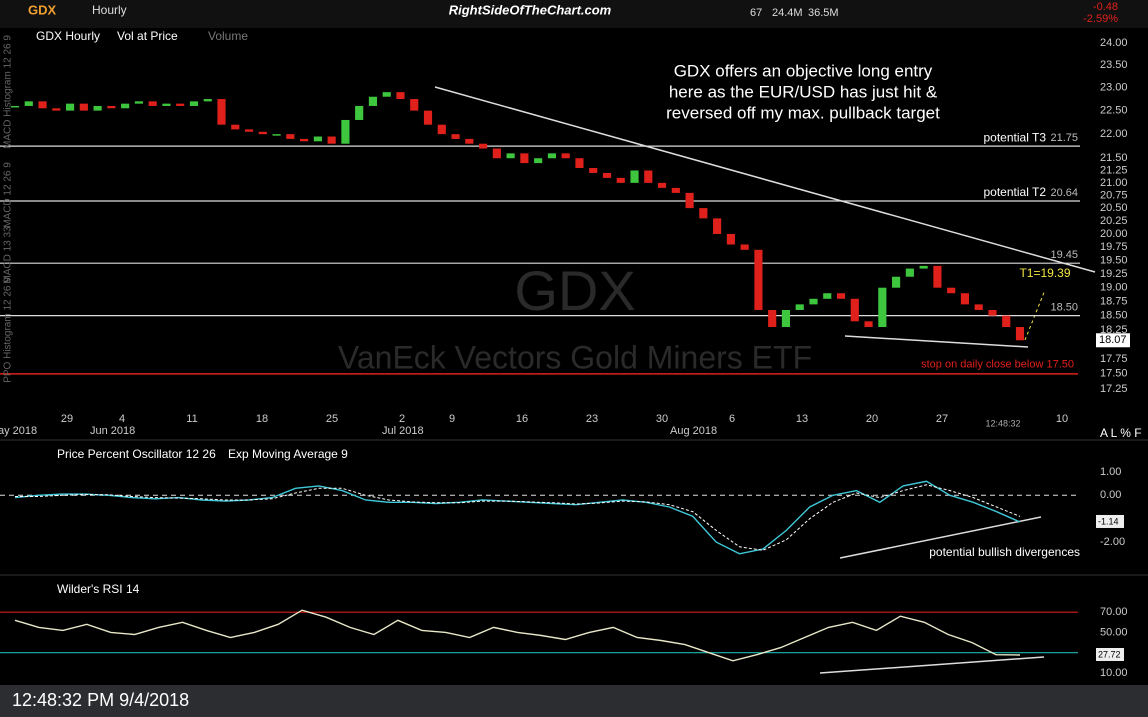 The image size is (1148, 717). I want to click on x-tick-label: 20, so click(872, 419).